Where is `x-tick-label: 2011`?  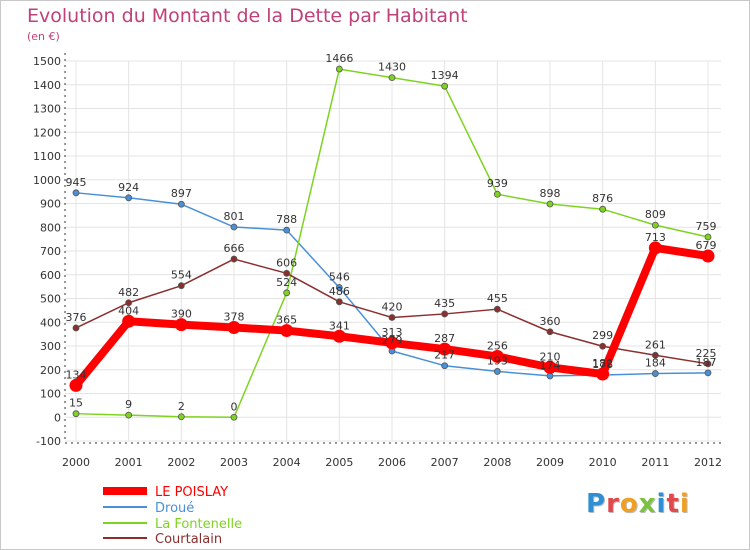 x-tick-label: 2011 is located at coordinates (655, 462).